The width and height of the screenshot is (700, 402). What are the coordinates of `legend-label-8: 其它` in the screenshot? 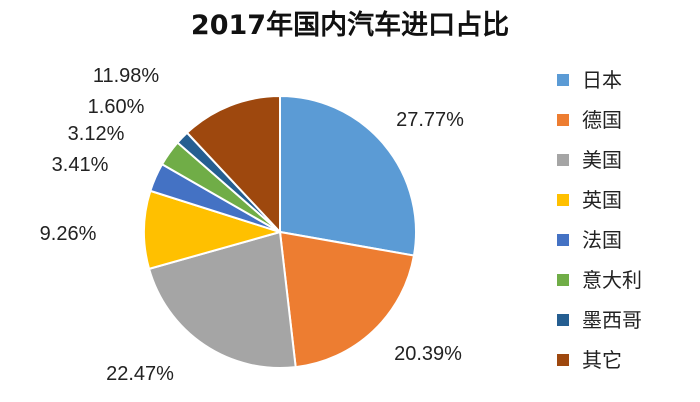 It's located at (602, 360).